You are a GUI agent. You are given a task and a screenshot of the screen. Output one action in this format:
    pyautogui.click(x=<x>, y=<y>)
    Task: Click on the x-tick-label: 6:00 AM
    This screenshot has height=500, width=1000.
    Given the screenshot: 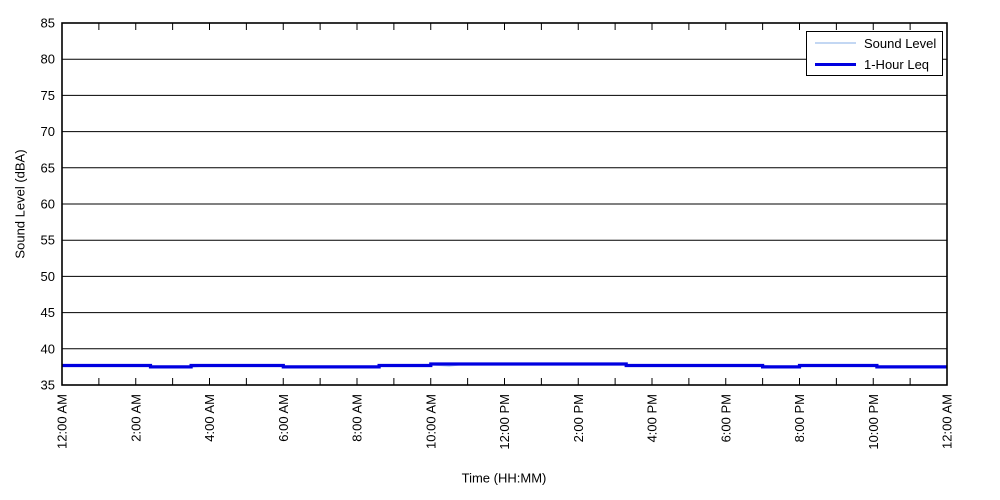 What is the action you would take?
    pyautogui.click(x=283, y=418)
    